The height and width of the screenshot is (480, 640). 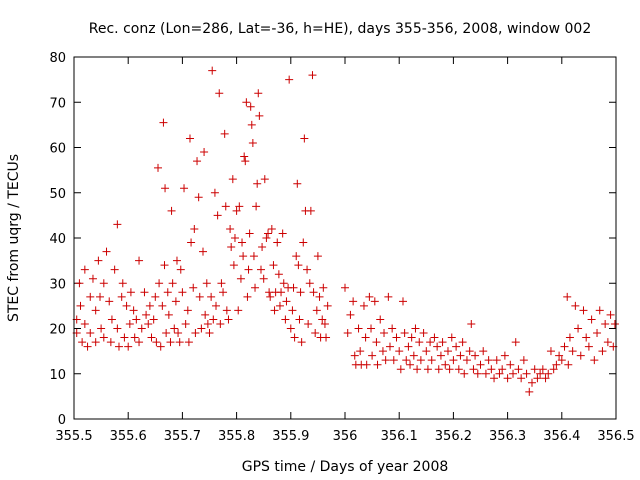 What do you see at coordinates (57, 239) in the screenshot?
I see `y-tick-label: 40` at bounding box center [57, 239].